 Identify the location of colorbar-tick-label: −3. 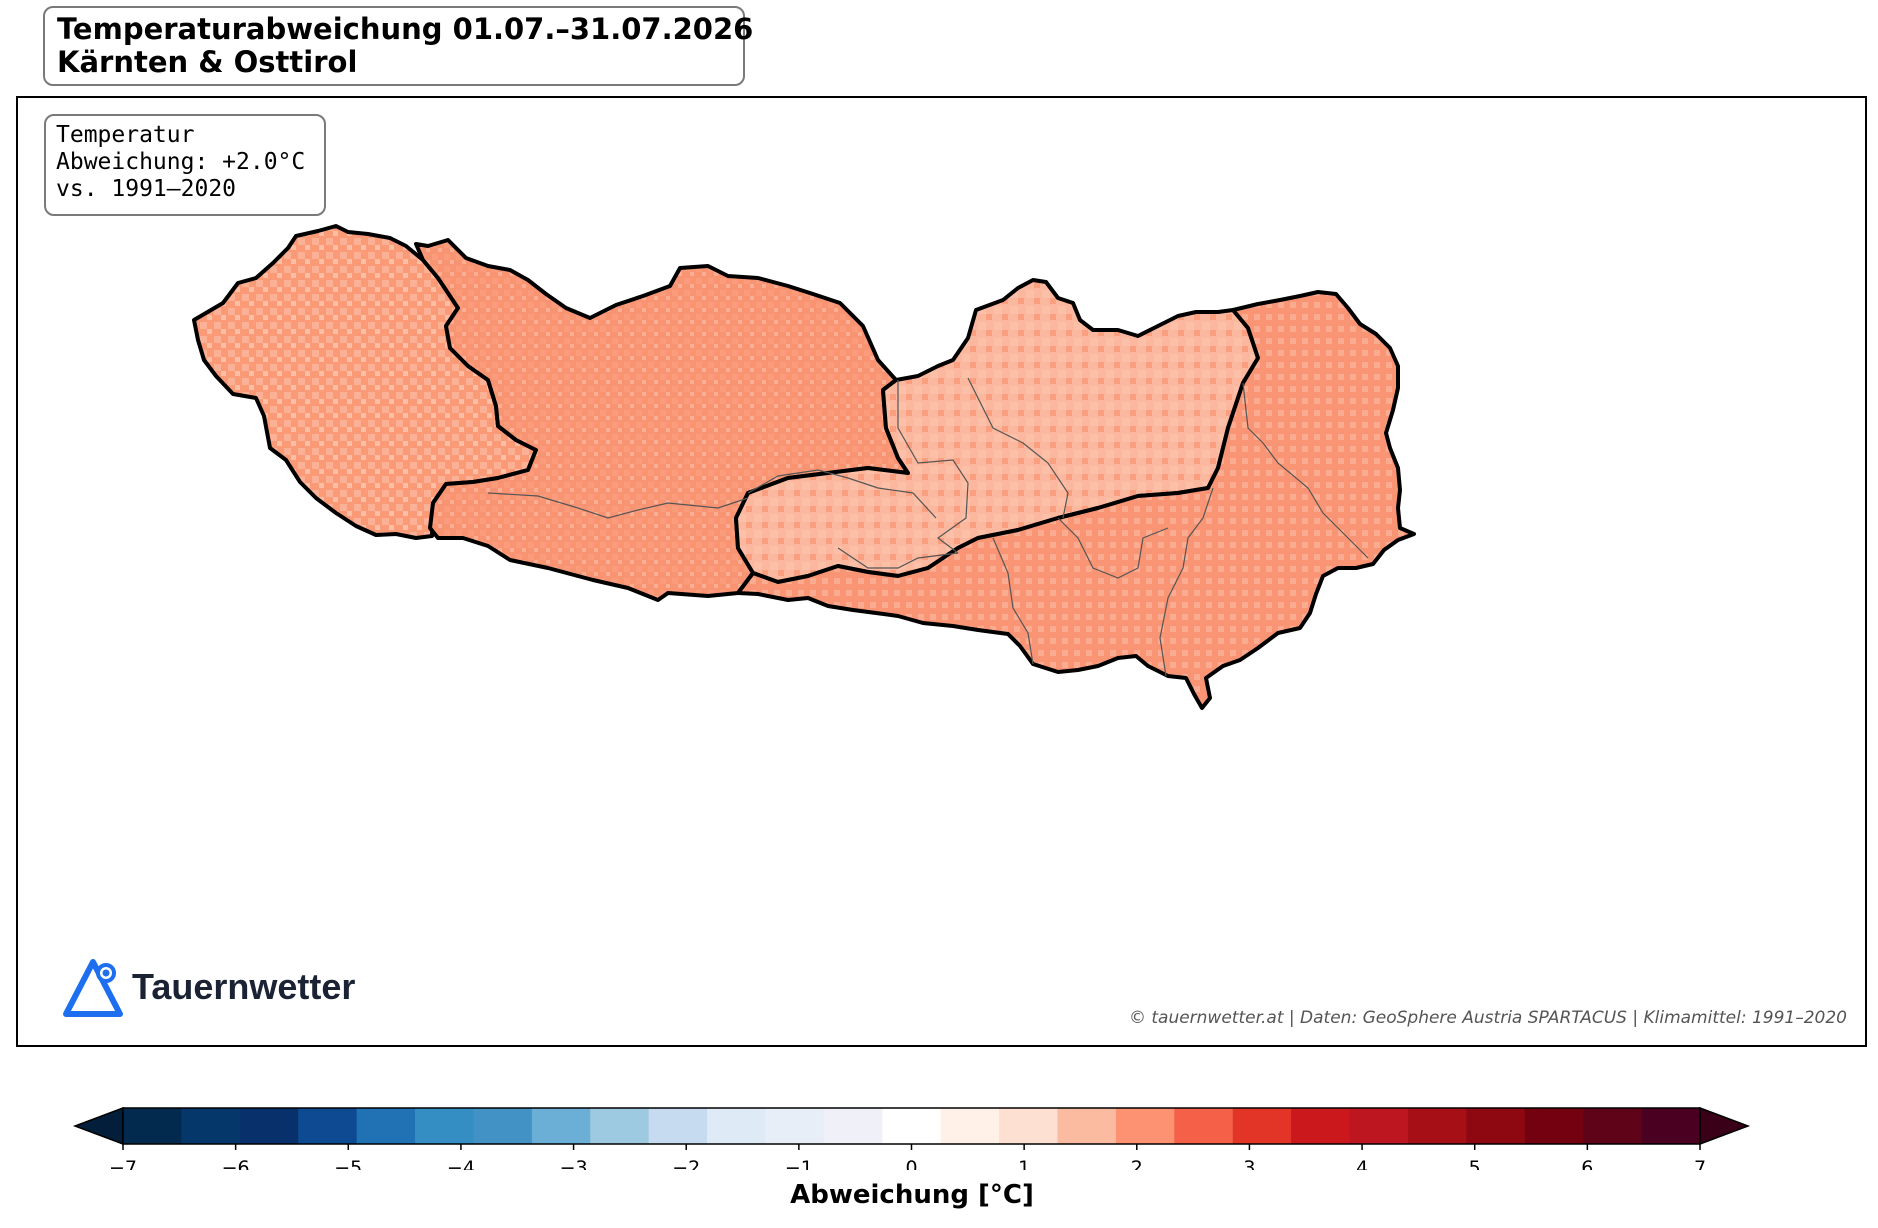
(574, 1163).